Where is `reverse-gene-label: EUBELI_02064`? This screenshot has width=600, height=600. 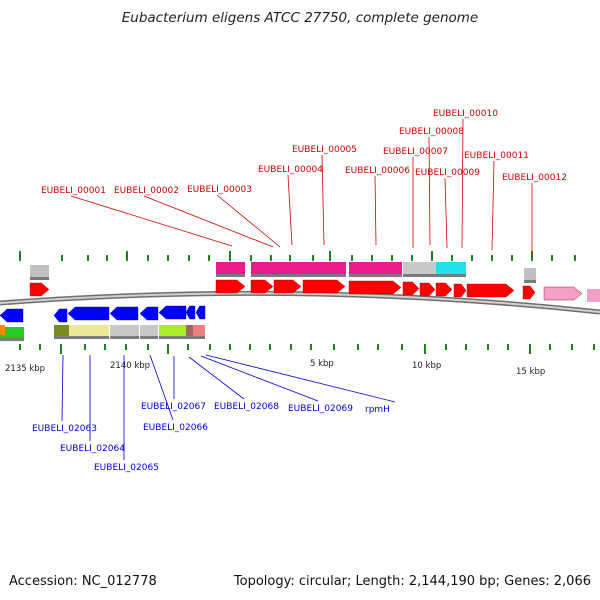
reverse-gene-label: EUBELI_02064 is located at coordinates (92, 449).